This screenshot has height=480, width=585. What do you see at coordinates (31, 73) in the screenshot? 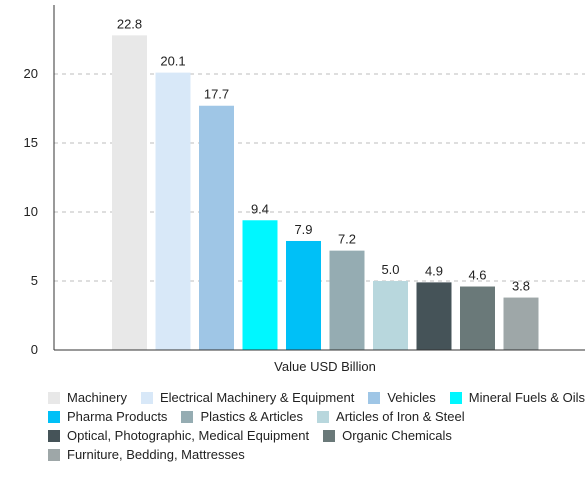
I see `y-tick-label: 20` at bounding box center [31, 73].